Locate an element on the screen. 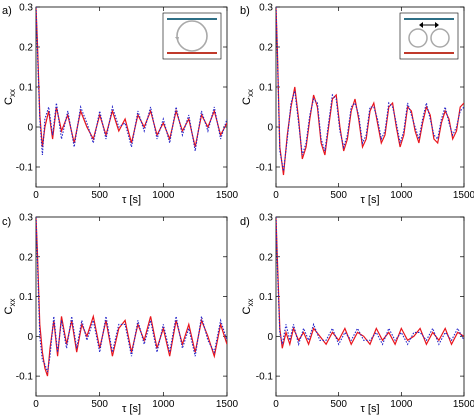 The width and height of the screenshot is (474, 415). inset-roll-right is located at coordinates (440, 38).